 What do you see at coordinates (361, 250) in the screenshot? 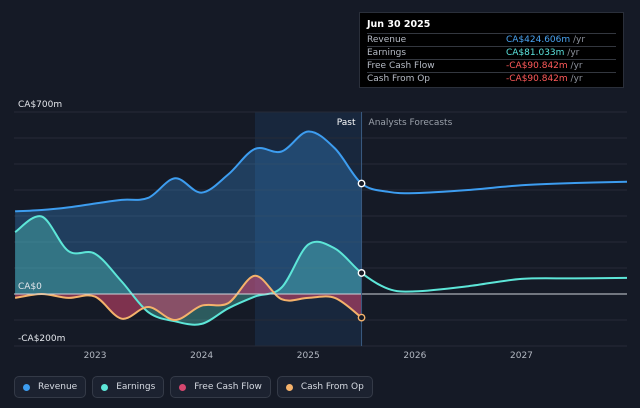
I see `endpoint-markers` at bounding box center [361, 250].